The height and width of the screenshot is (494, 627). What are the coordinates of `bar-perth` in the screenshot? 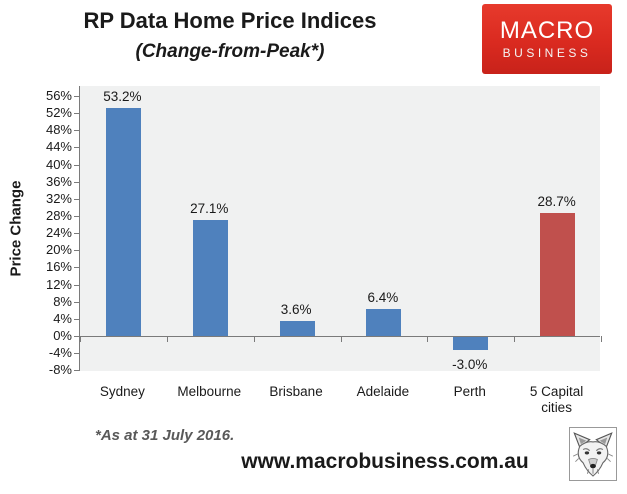 It's located at (471, 343).